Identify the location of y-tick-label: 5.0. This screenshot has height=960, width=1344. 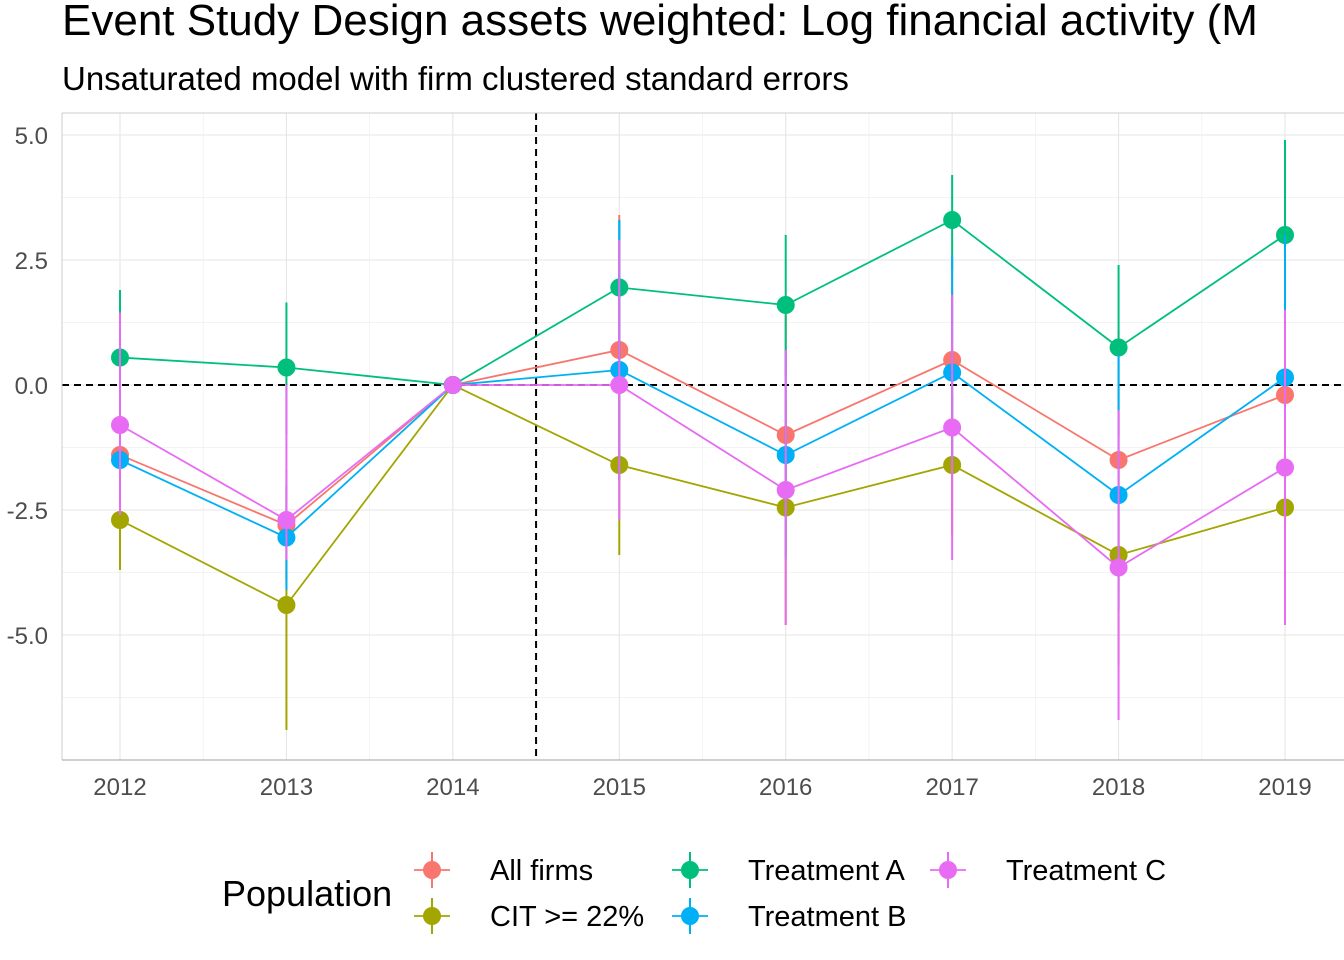
(31, 136).